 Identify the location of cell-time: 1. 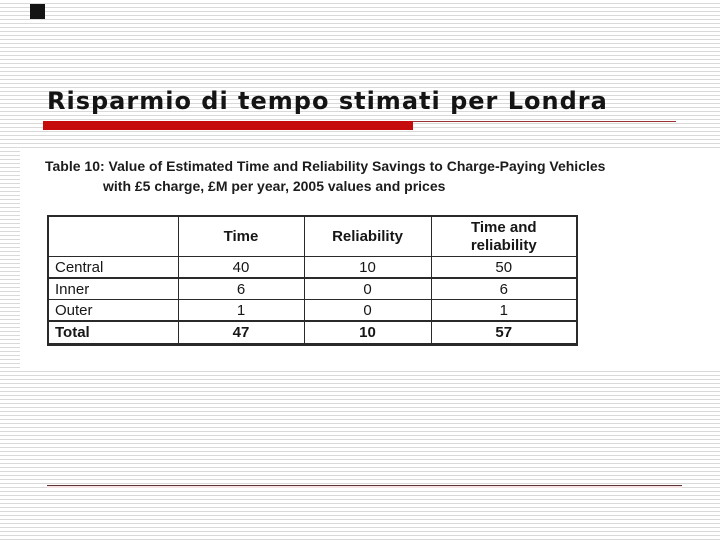
(241, 310).